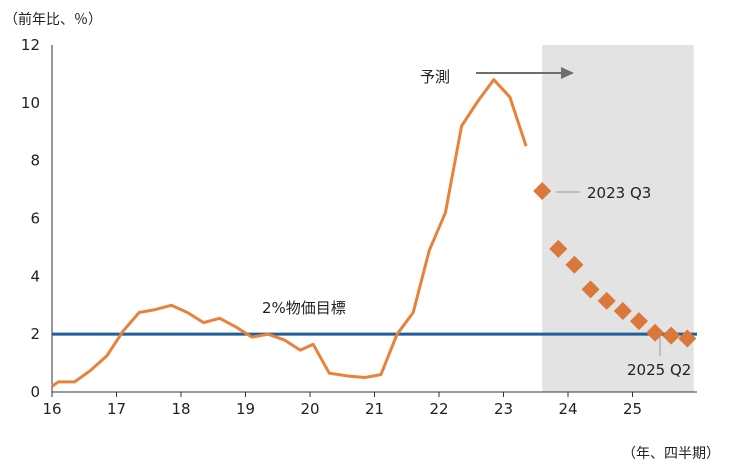  What do you see at coordinates (35, 334) in the screenshot?
I see `y-tick-label: 2` at bounding box center [35, 334].